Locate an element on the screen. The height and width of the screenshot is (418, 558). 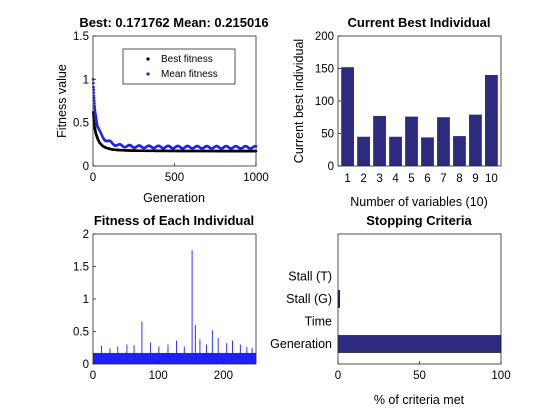
fitness-plot-xtick-label: 500 is located at coordinates (174, 178).